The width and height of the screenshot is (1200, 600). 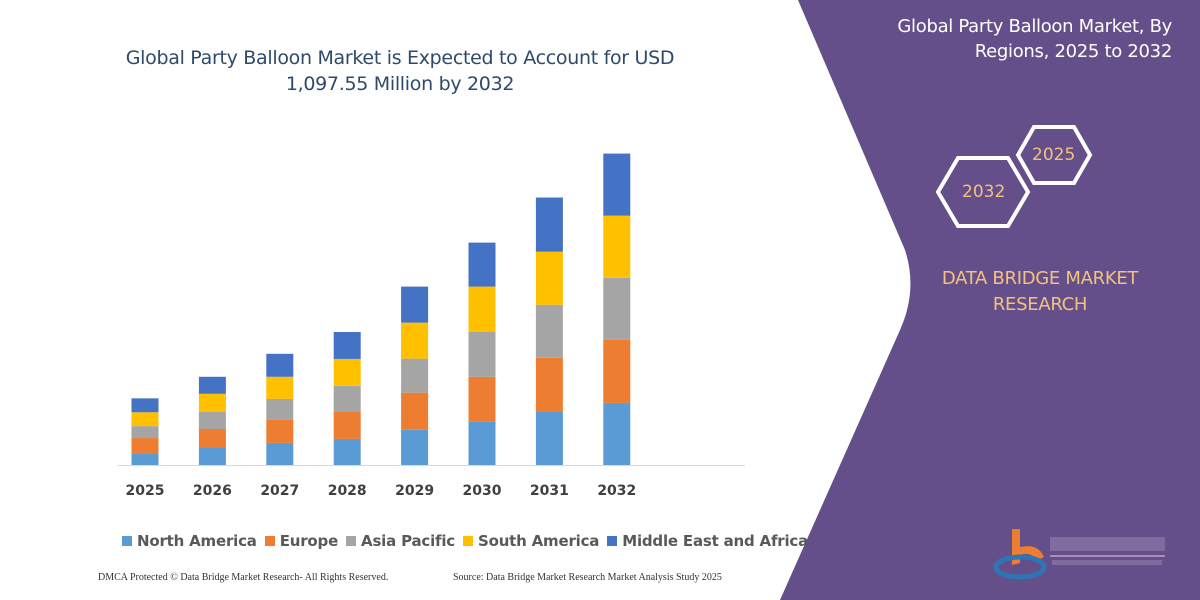 I want to click on bar-segment-europe-2029, so click(x=415, y=411).